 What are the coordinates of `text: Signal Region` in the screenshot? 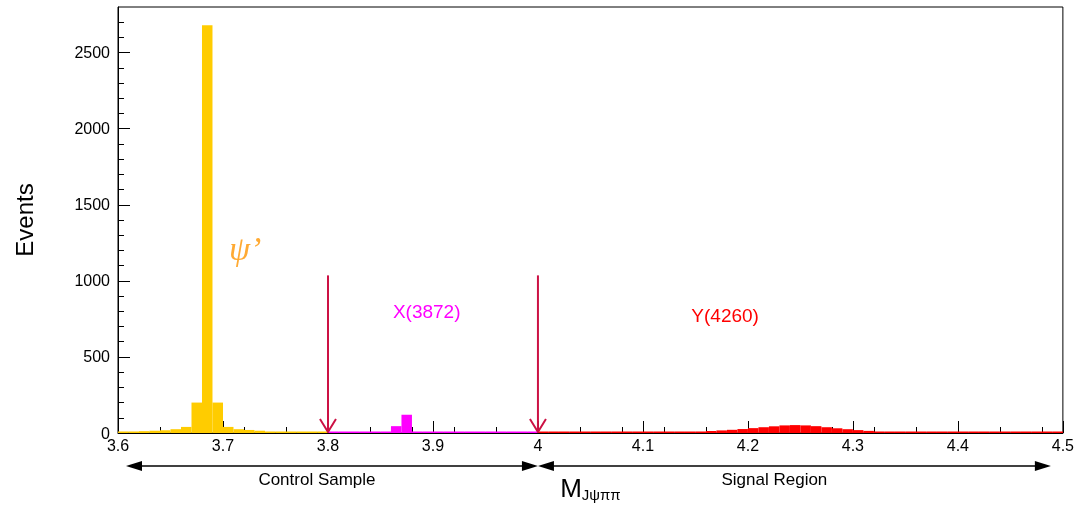 It's located at (774, 479).